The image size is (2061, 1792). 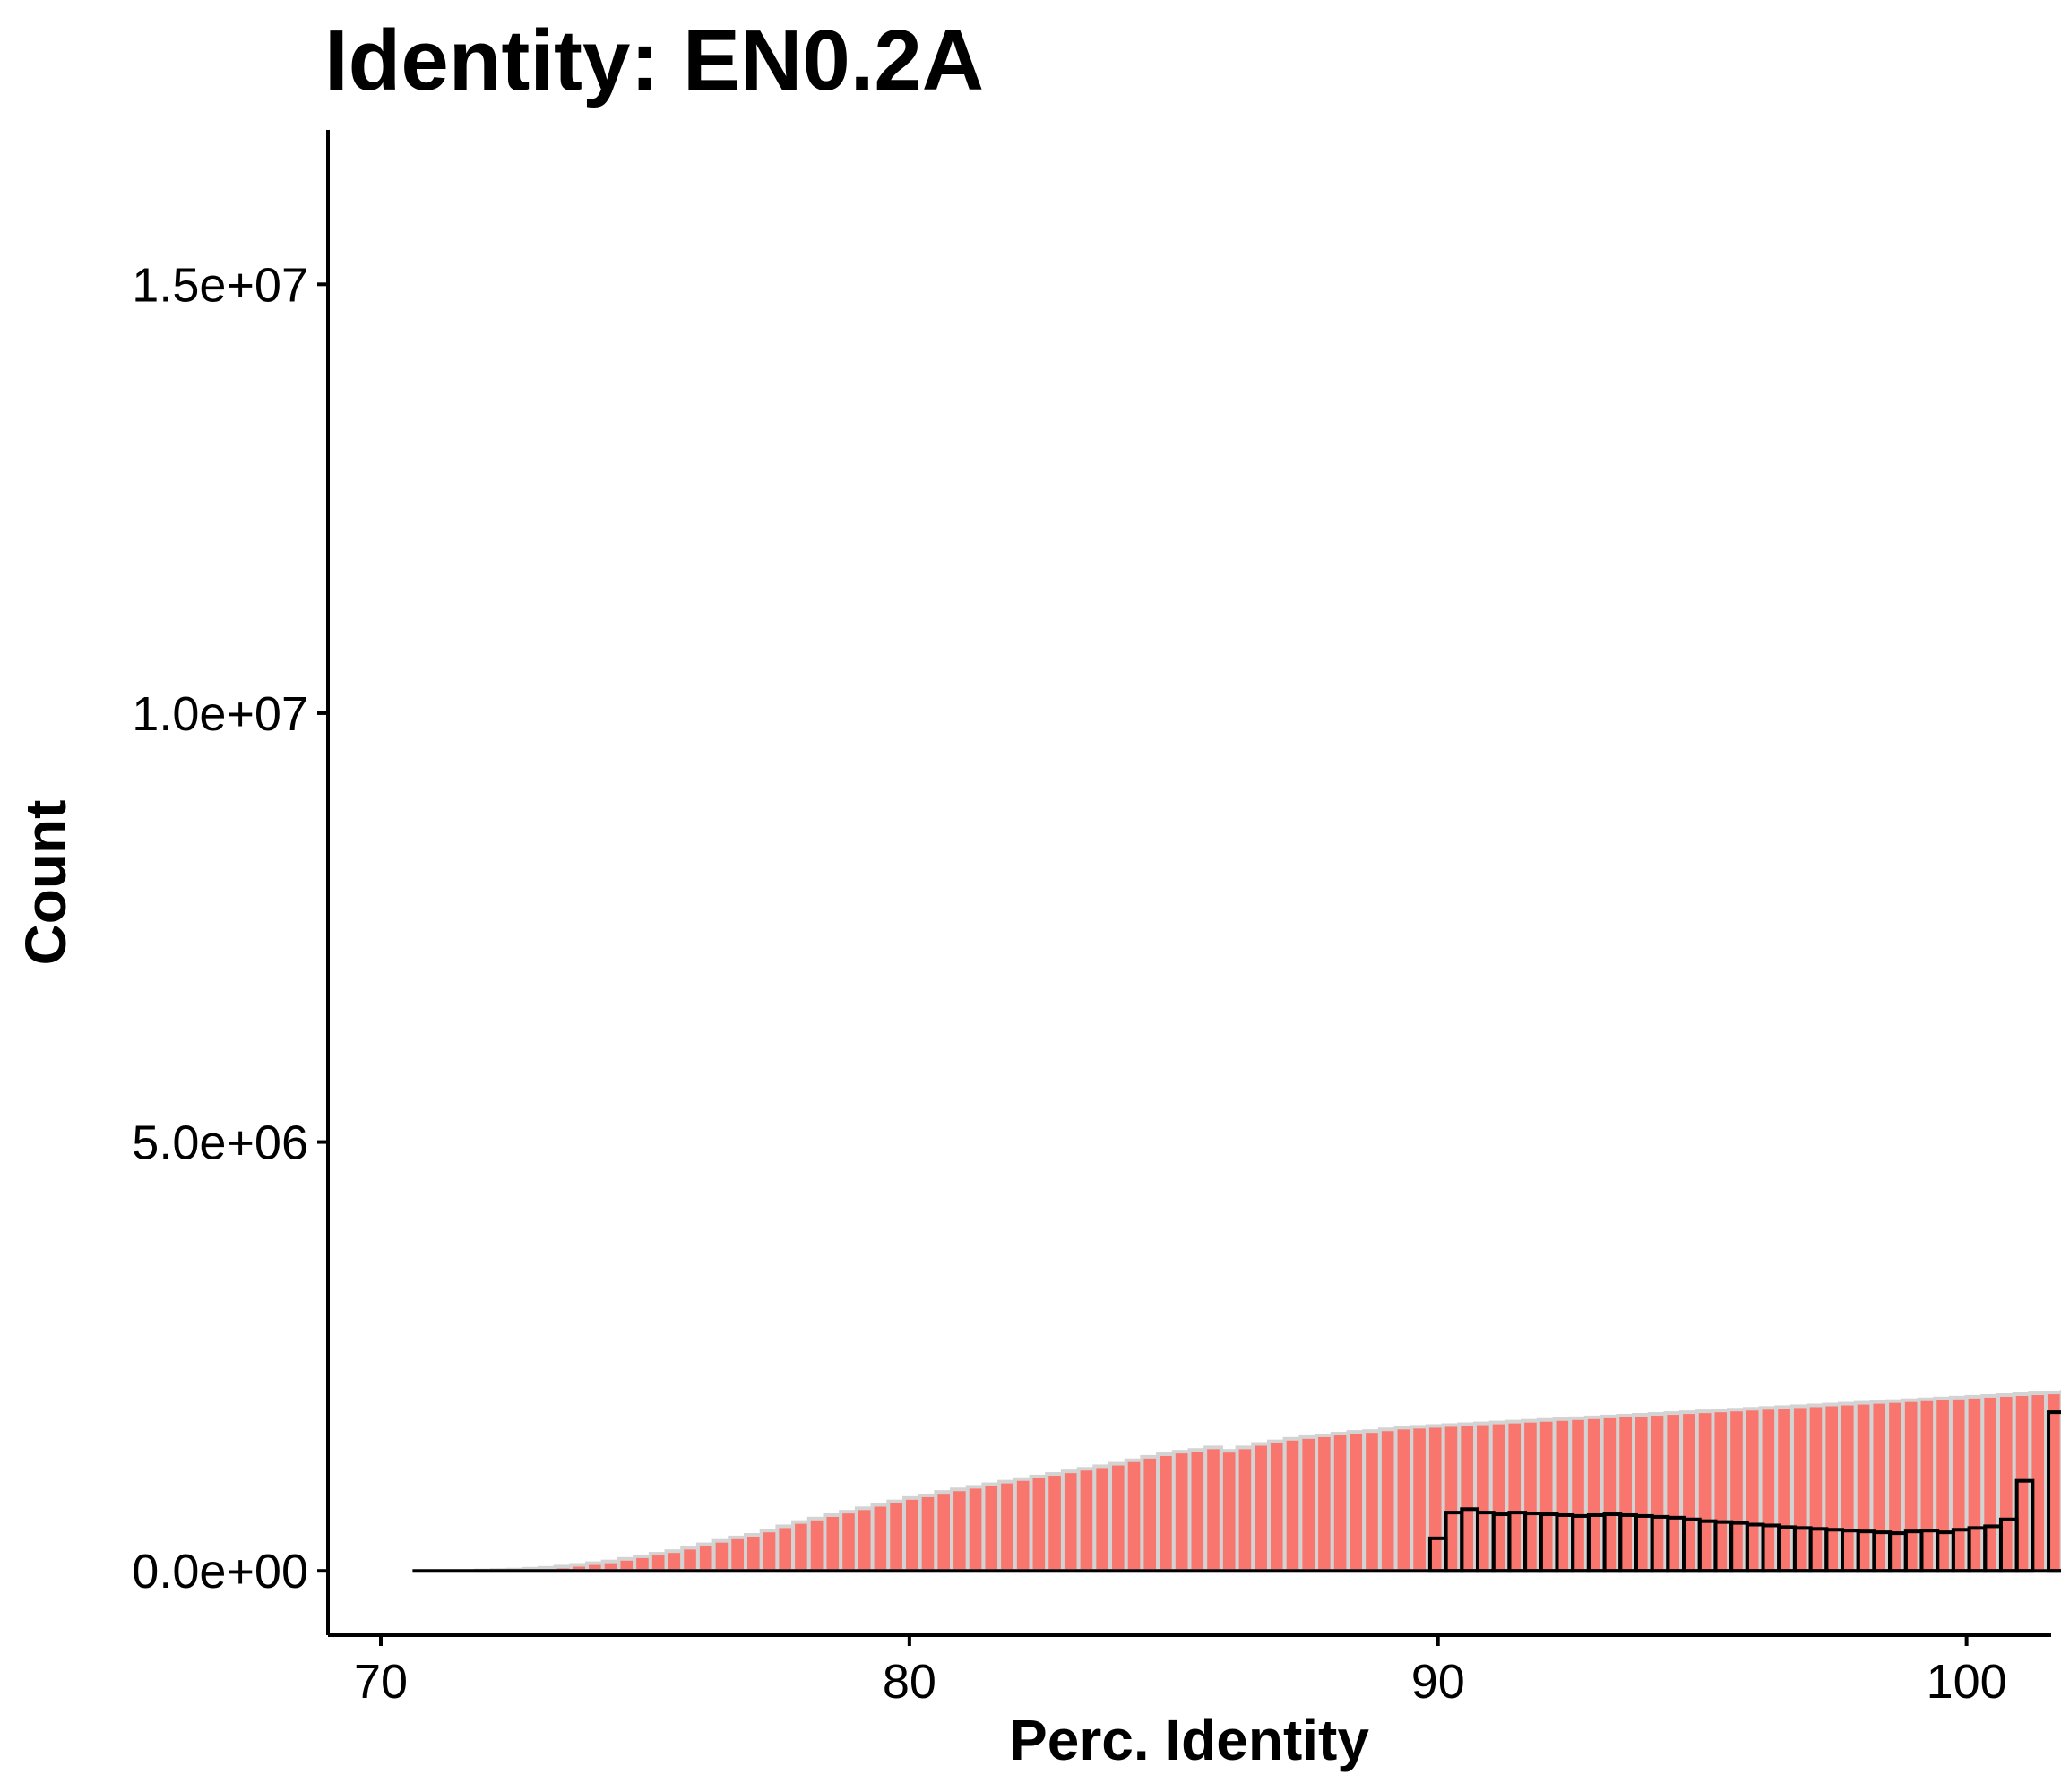 I want to click on x-tick-label: 90, so click(x=1438, y=1682).